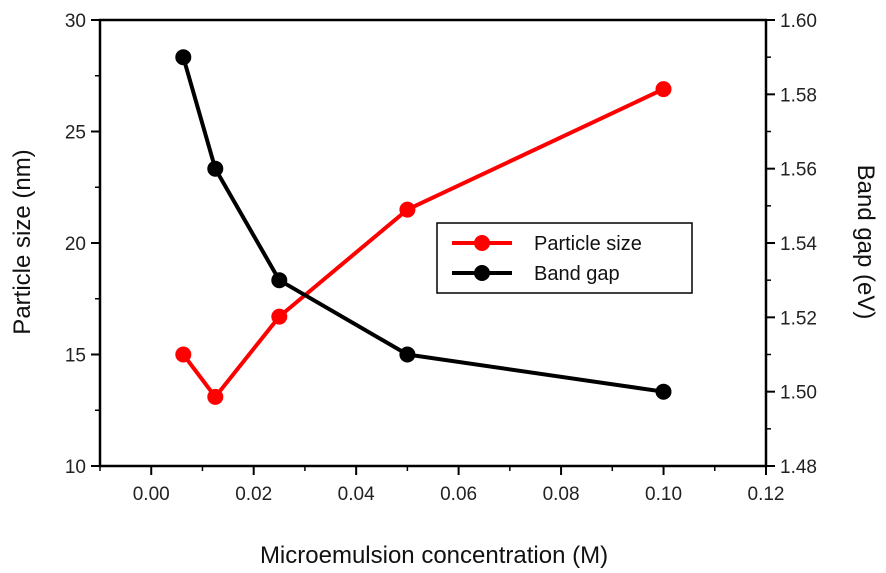  Describe the element at coordinates (798, 95) in the screenshot. I see `y-right-tick-label: 1.58` at that location.